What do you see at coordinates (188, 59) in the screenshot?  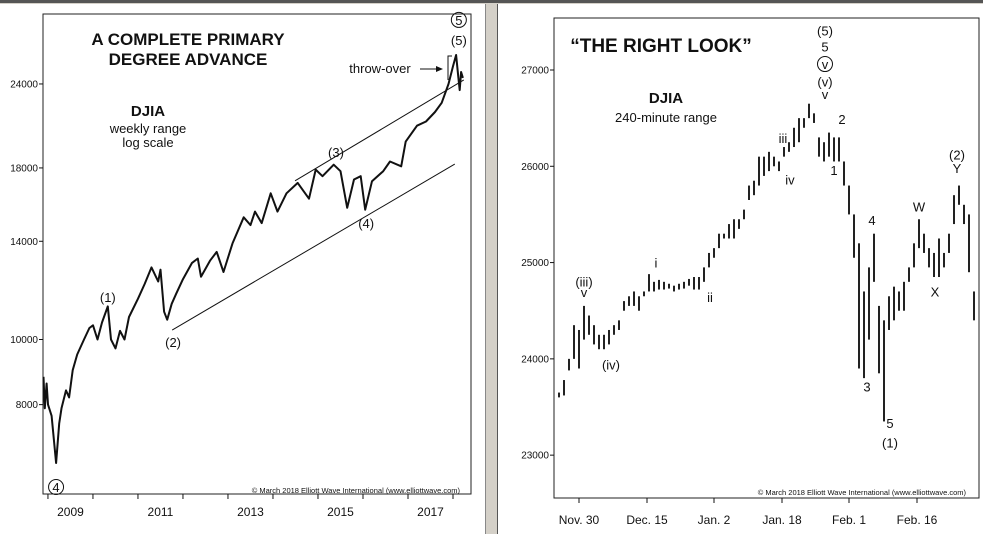 I see `chart-title-line2: DEGREE ADVANCE` at bounding box center [188, 59].